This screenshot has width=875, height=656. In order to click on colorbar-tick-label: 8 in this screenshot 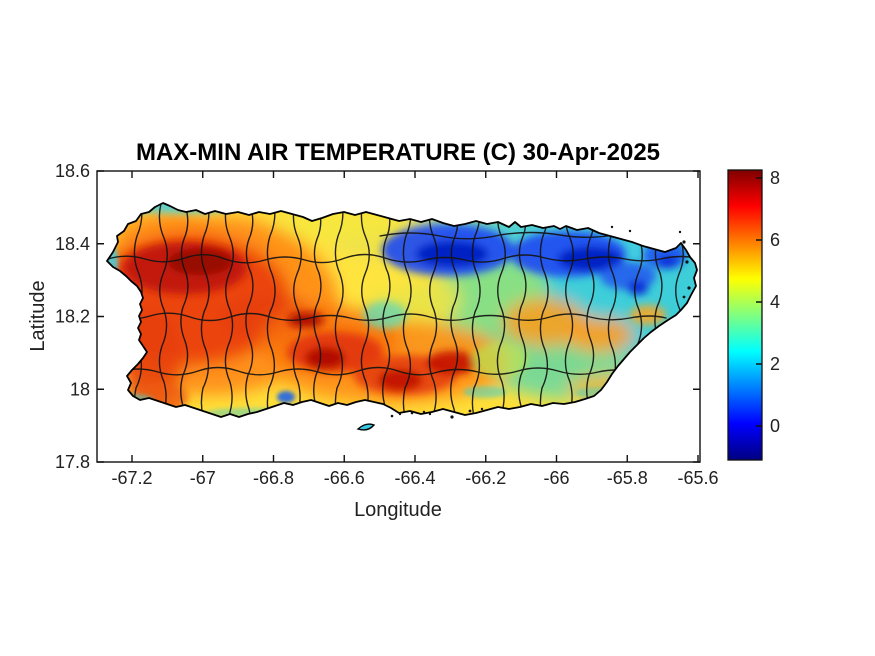, I will do `click(775, 178)`.